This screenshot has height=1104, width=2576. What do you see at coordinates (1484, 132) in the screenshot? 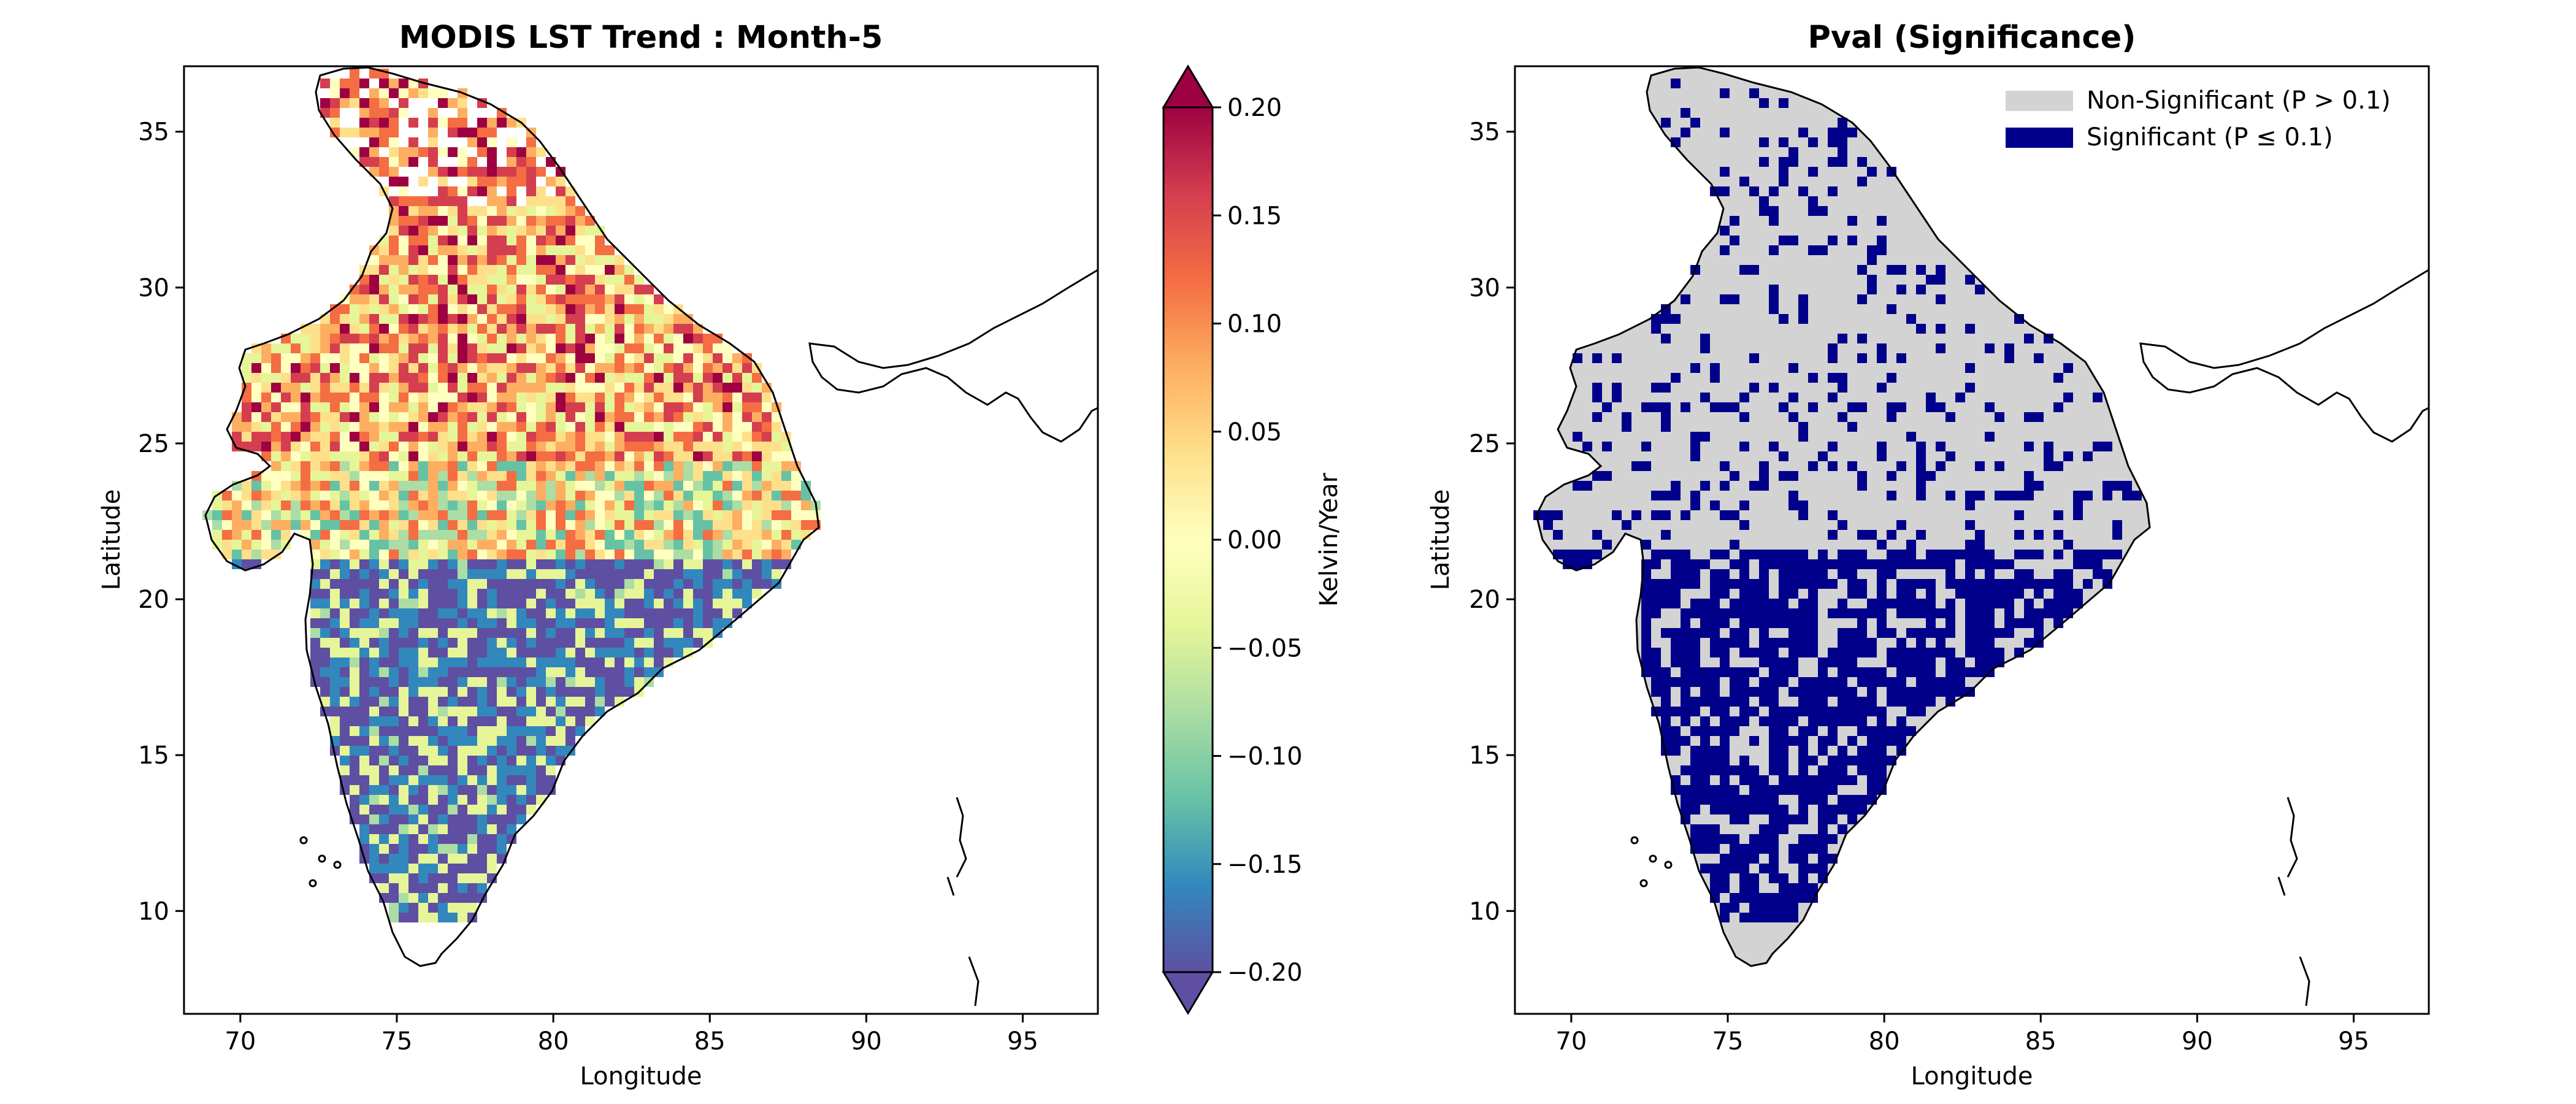
I see `y-tick-label: 35` at bounding box center [1484, 132].